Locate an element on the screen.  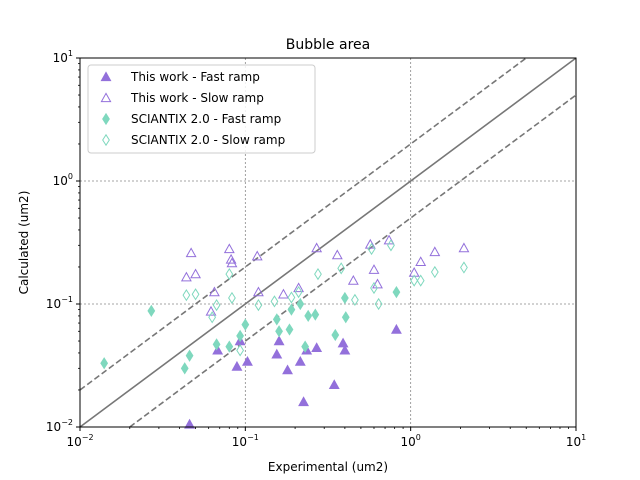
y-tick-label: 10⁰ is located at coordinates (63, 180).